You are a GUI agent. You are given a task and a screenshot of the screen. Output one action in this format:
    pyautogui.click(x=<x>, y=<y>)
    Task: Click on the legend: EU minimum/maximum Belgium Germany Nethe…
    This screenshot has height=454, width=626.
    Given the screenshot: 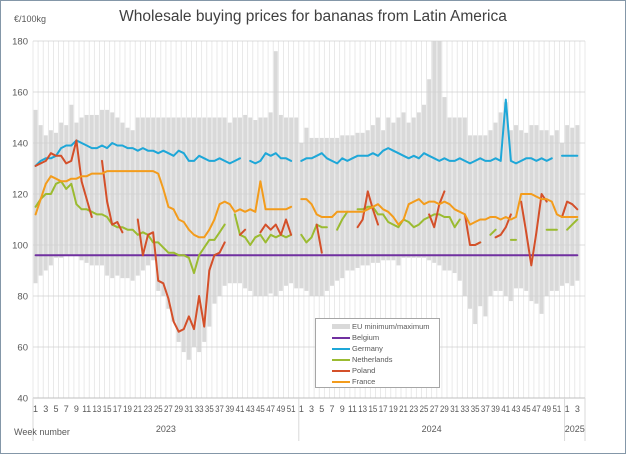 What is the action you would take?
    pyautogui.click(x=377, y=353)
    